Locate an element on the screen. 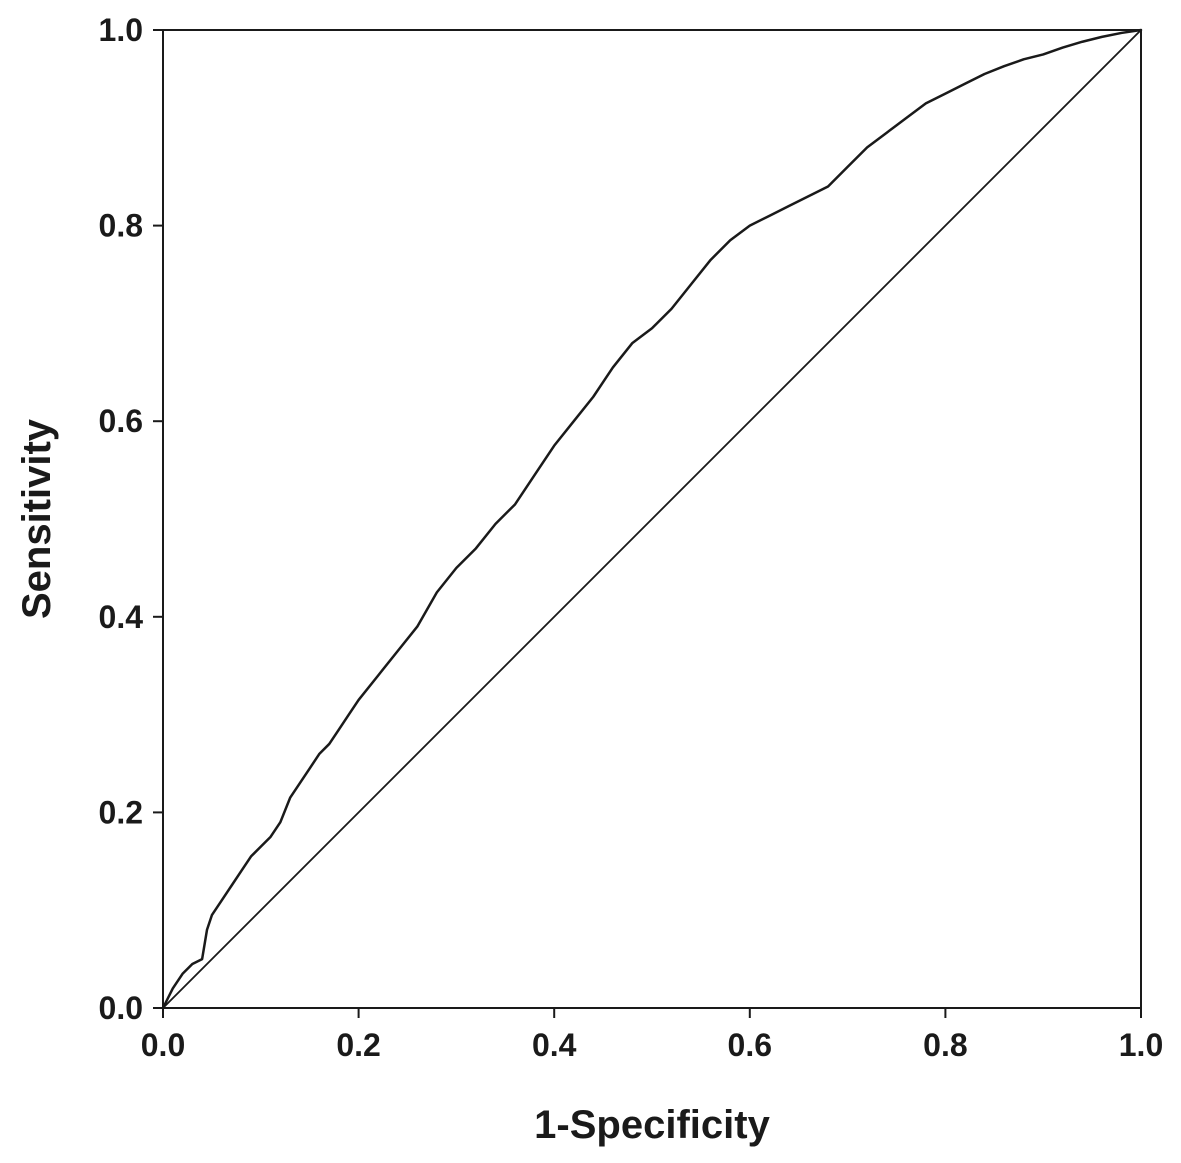 The image size is (1181, 1163). y-tick-label: 1.0 is located at coordinates (121, 30).